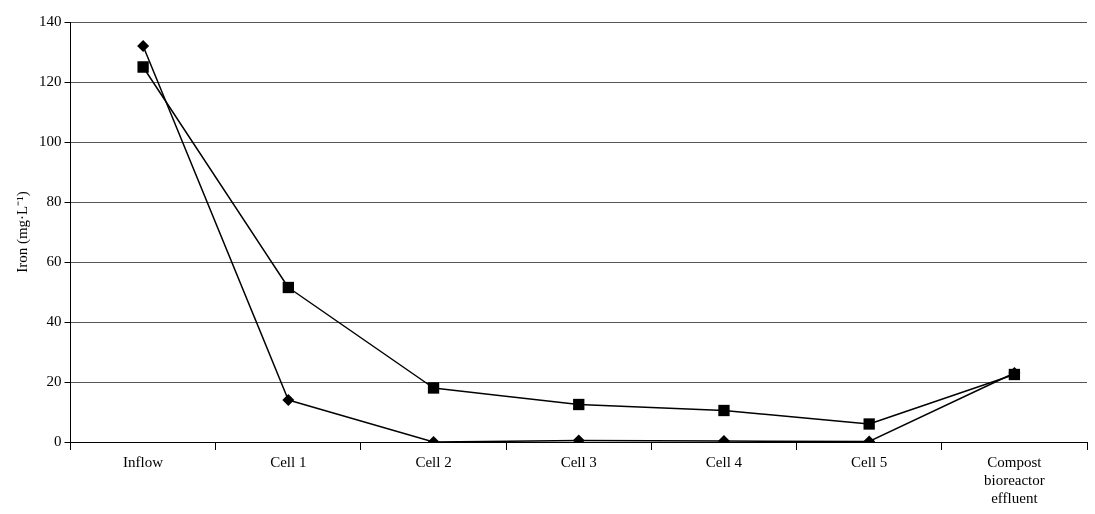 This screenshot has height=514, width=1095. Describe the element at coordinates (54, 200) in the screenshot. I see `y-tick-label: 80` at that location.